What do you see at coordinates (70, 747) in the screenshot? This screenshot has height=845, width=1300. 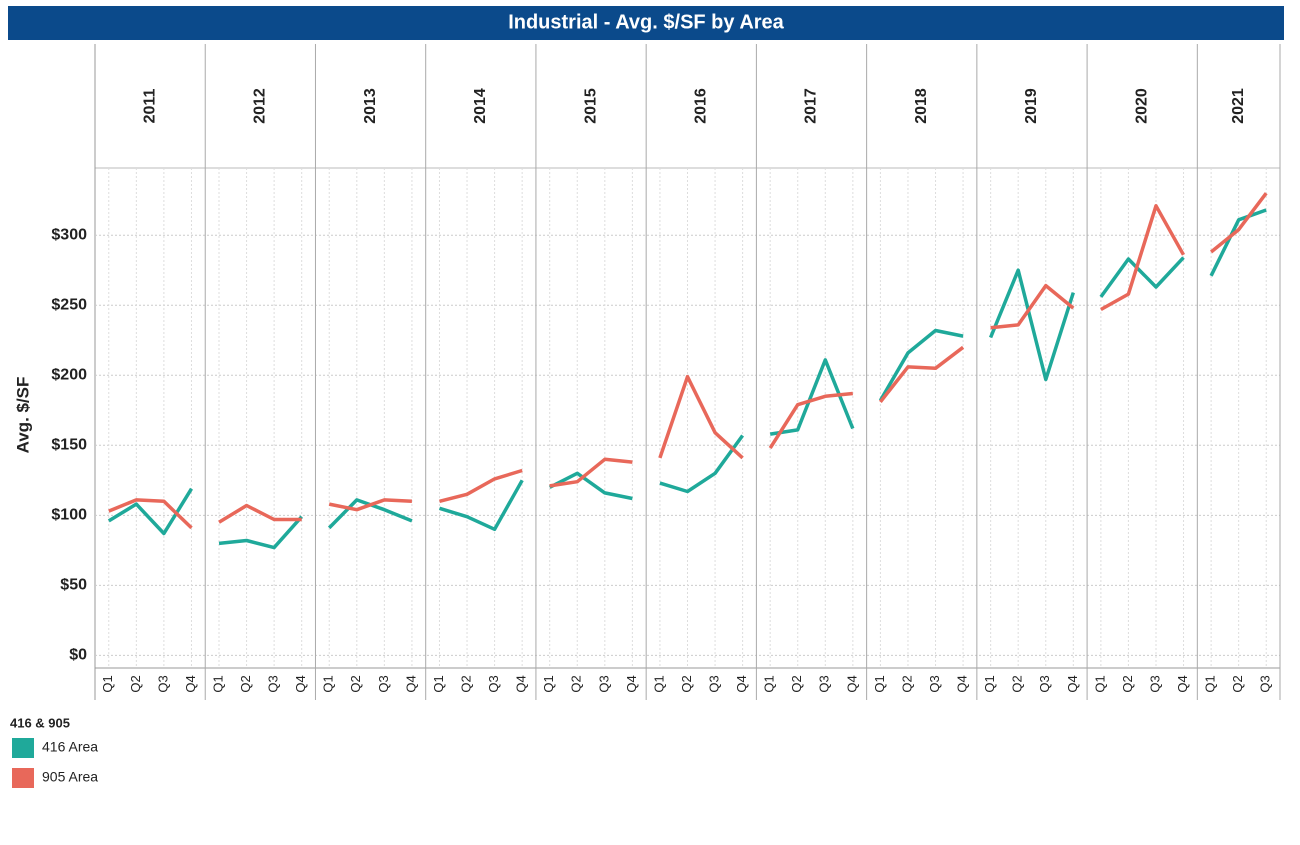 I see `legend-label: 416 Area` at bounding box center [70, 747].